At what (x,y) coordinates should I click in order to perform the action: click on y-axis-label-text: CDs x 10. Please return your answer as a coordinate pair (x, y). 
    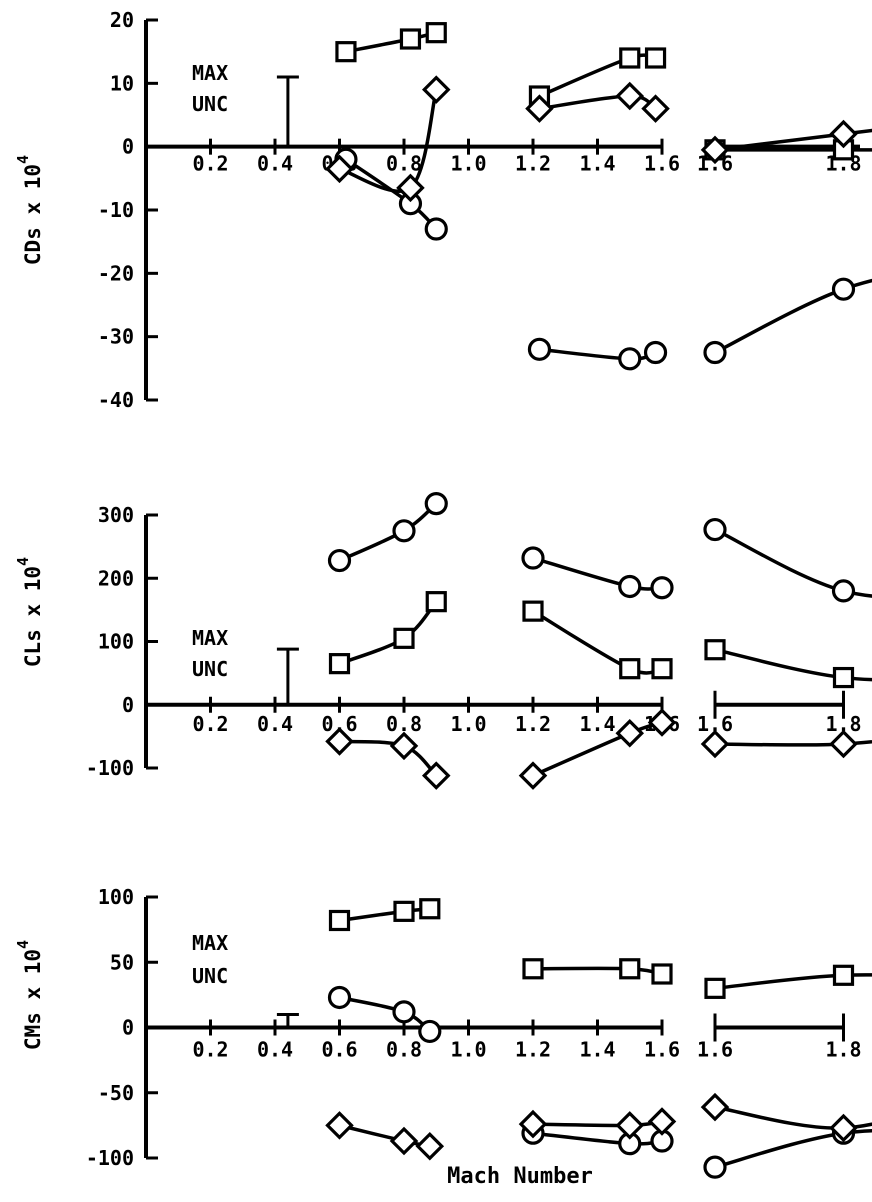
    Looking at the image, I should click on (33, 214).